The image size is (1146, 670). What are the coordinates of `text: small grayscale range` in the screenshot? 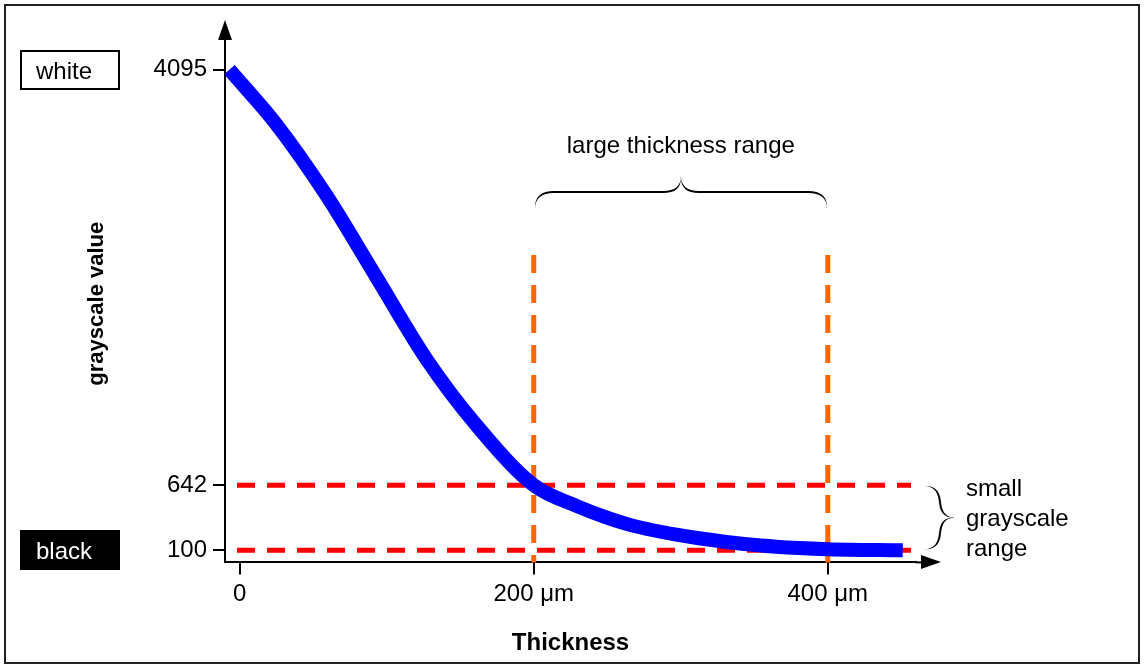 It's located at (1018, 517).